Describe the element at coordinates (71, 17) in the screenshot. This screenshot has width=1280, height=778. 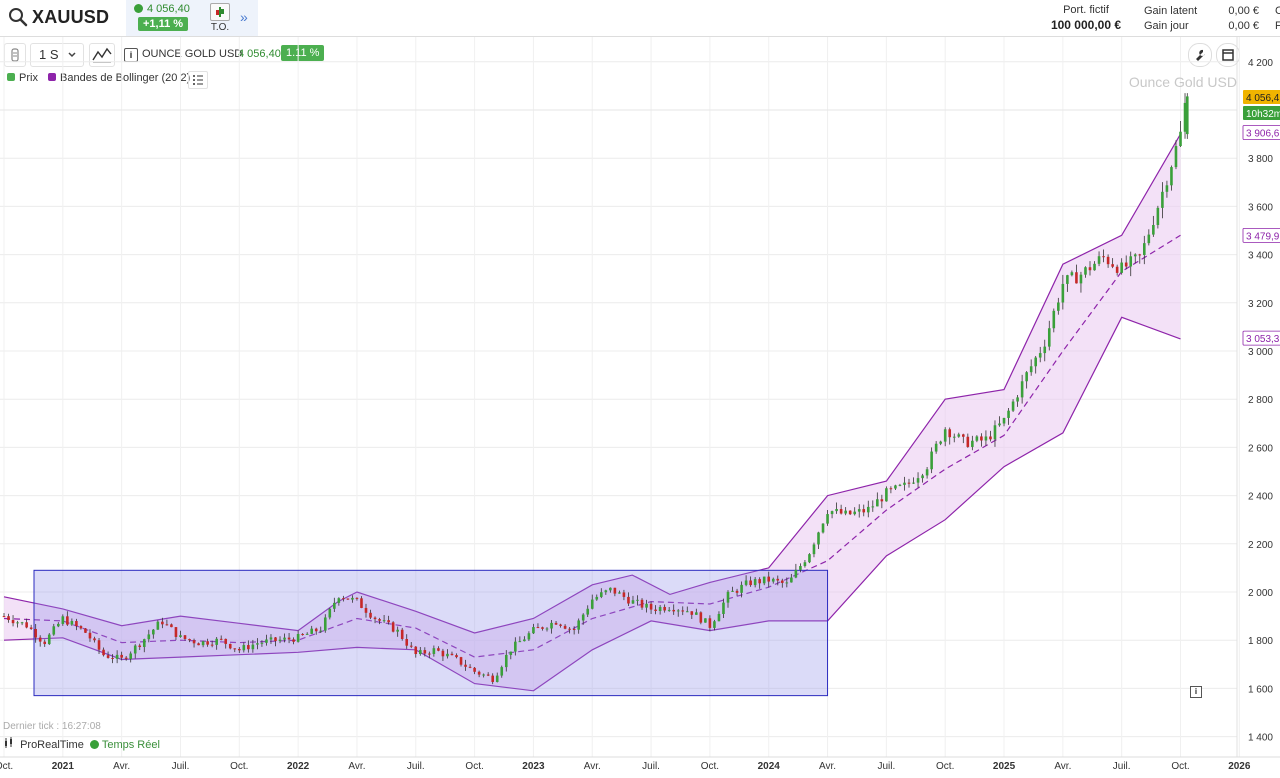
I see `symbol-title: XAUUSD` at that location.